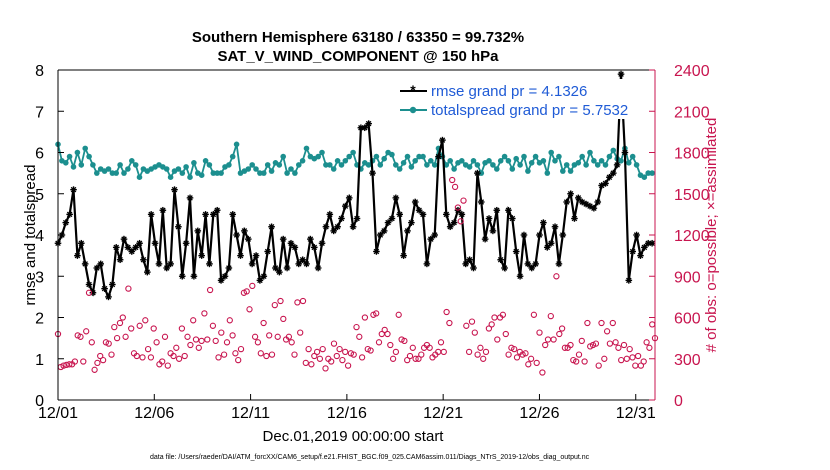 The width and height of the screenshot is (830, 470). What do you see at coordinates (347, 413) in the screenshot?
I see `x-tick-label: 12/16` at bounding box center [347, 413].